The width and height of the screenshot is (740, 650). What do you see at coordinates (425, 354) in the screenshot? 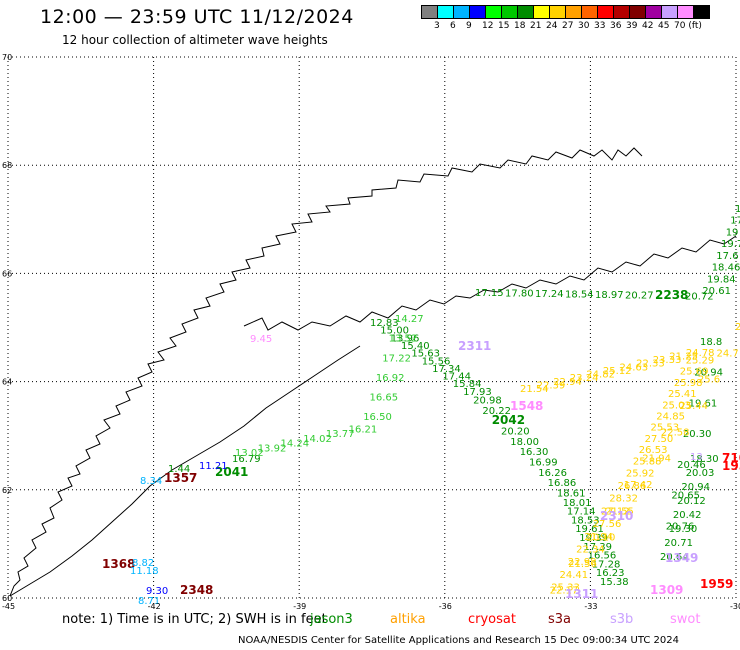
I see `wave-height-label: 15.63` at bounding box center [425, 354].